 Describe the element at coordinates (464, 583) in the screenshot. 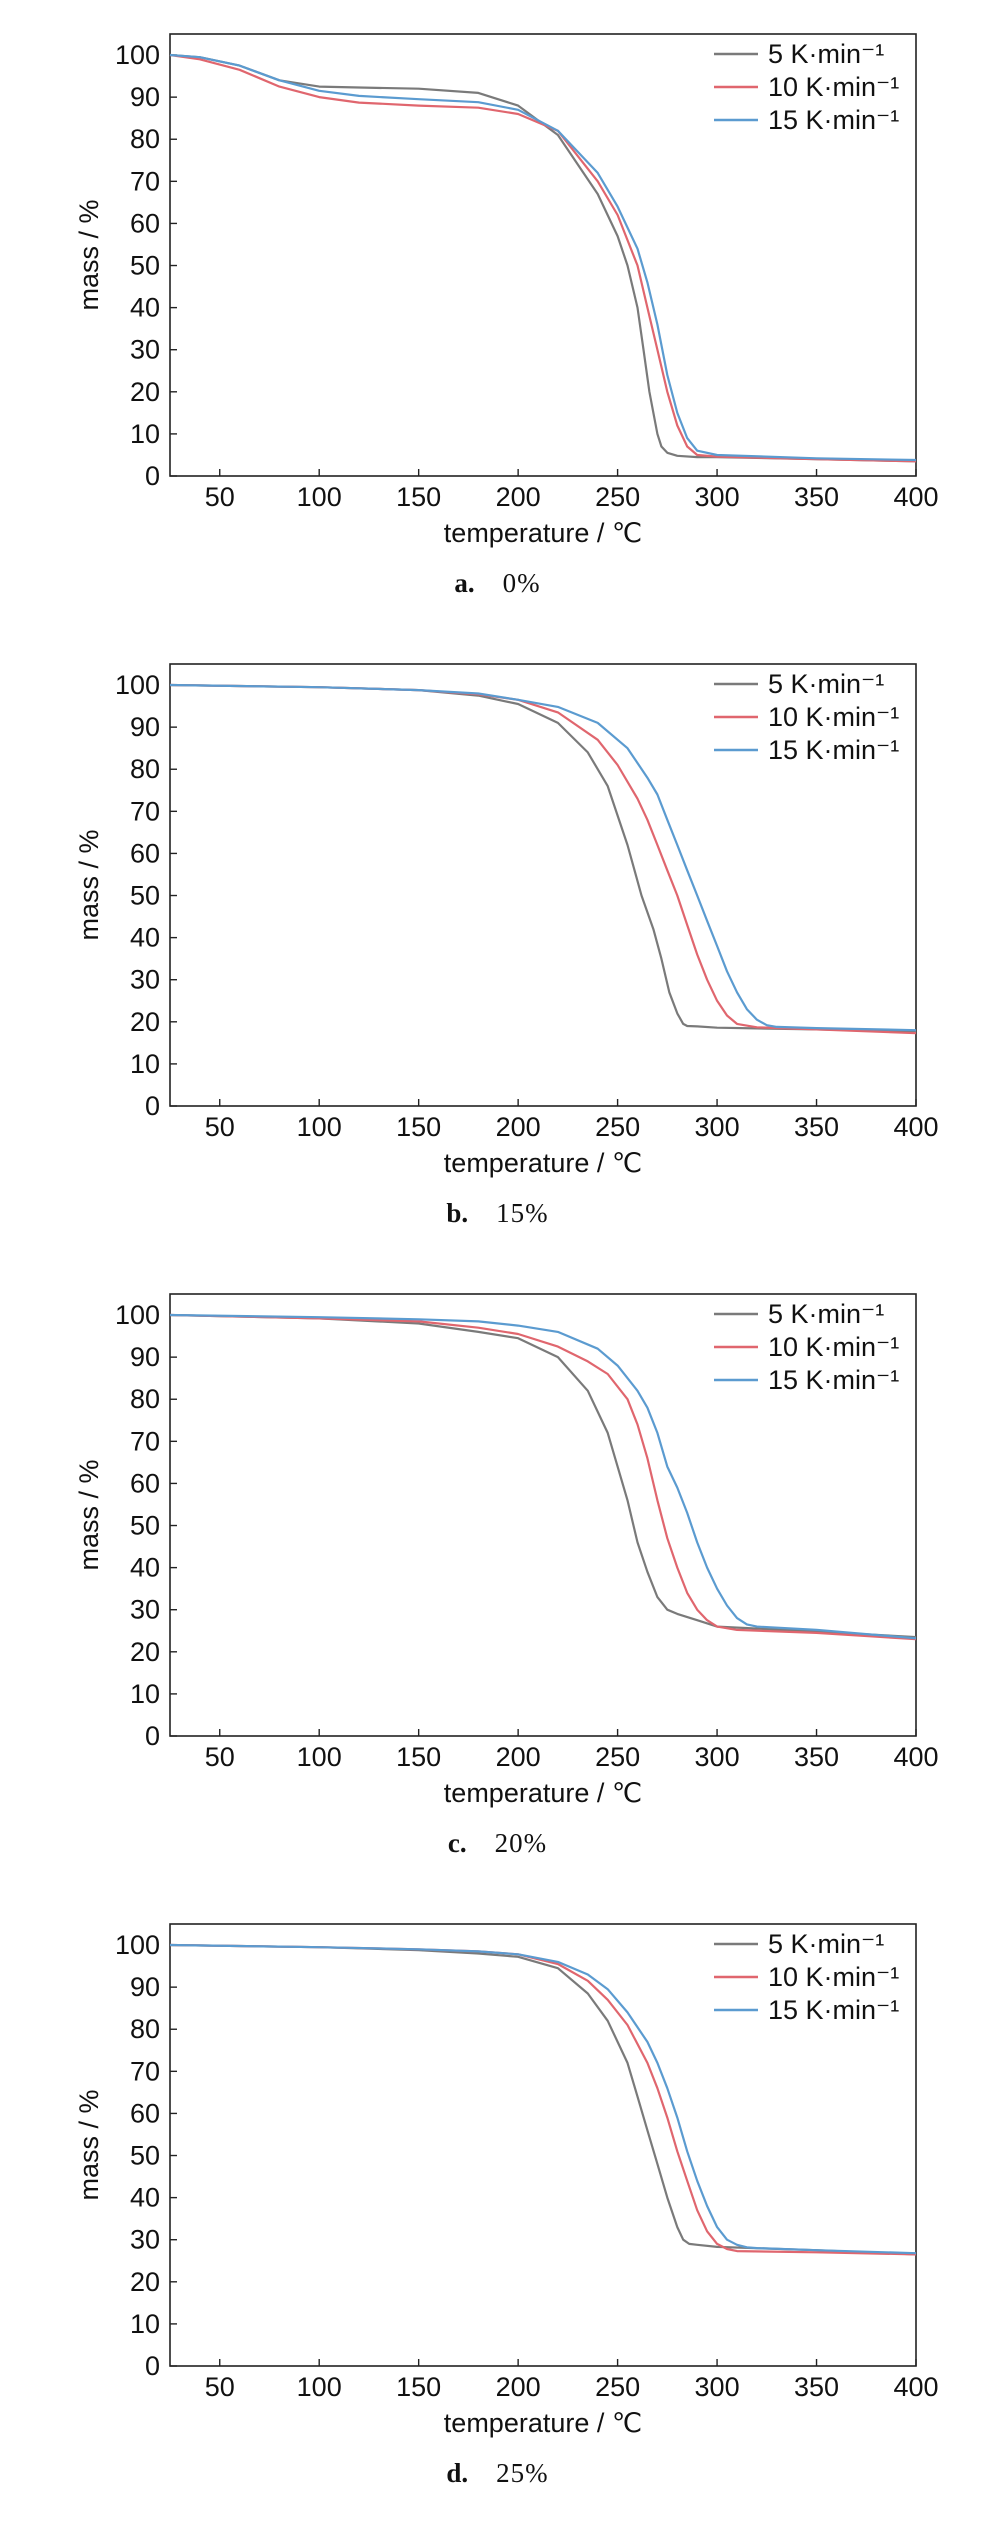

I see `panel-letter: a.` at that location.